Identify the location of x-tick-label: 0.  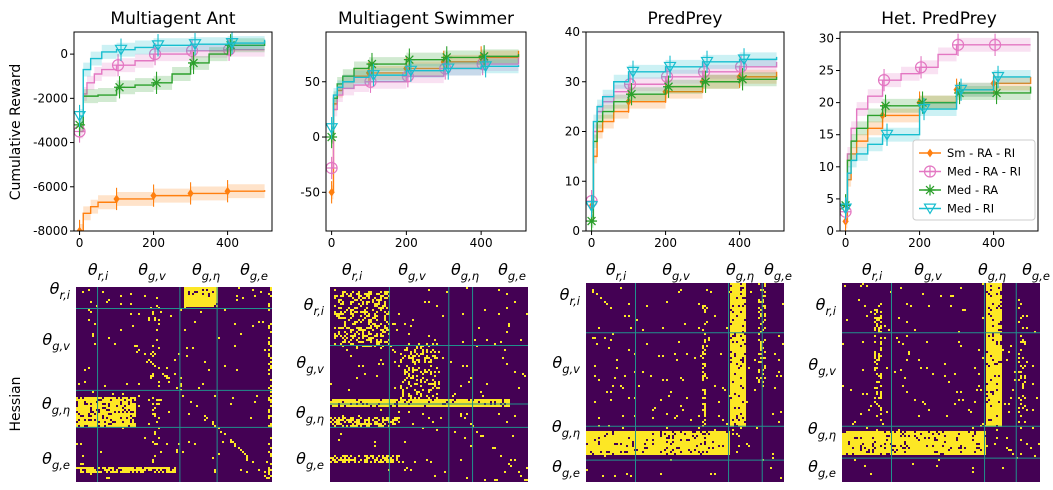
(80, 243).